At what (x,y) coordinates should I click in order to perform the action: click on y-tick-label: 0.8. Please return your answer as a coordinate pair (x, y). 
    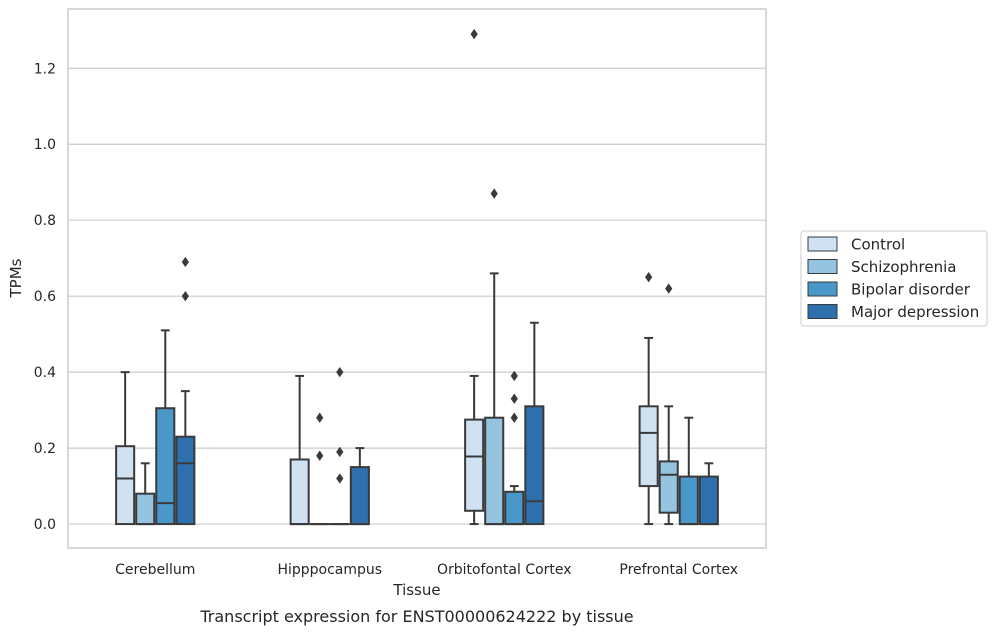
    Looking at the image, I should click on (45, 221).